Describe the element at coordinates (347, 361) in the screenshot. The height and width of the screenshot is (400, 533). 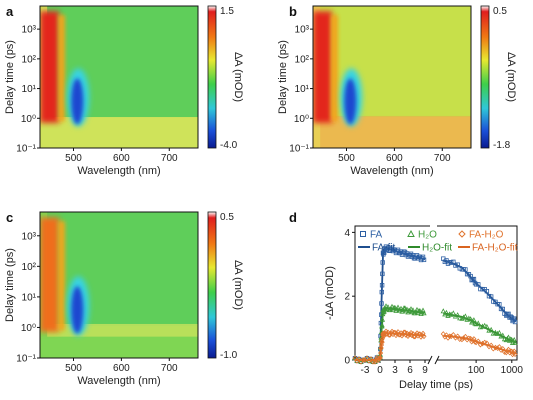
I see `y-tick-label: 0` at that location.